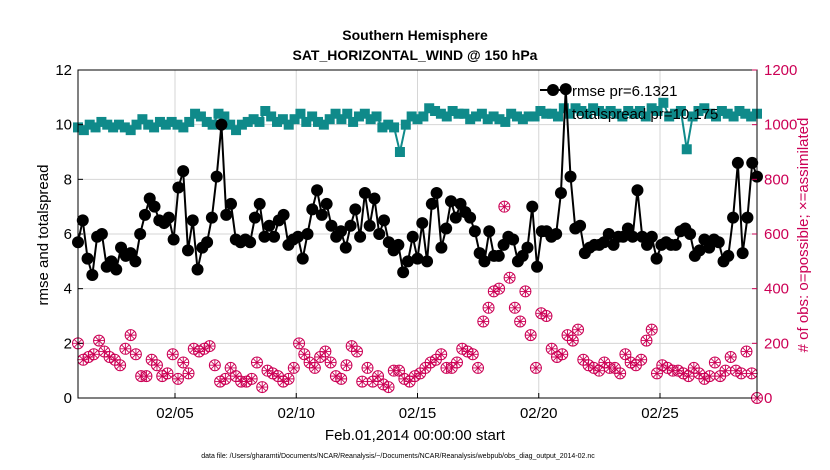  I want to click on x-tick-label: 02/25, so click(660, 413).